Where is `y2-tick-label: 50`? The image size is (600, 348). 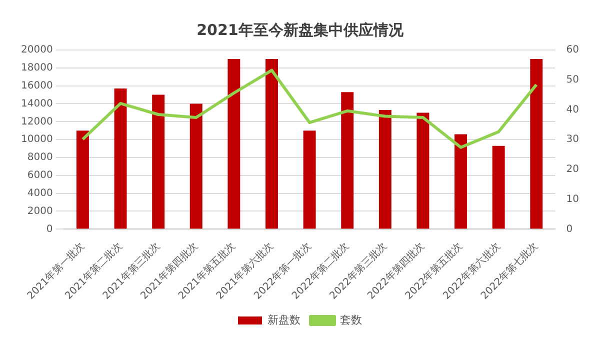 y2-tick-label: 50 is located at coordinates (573, 80).